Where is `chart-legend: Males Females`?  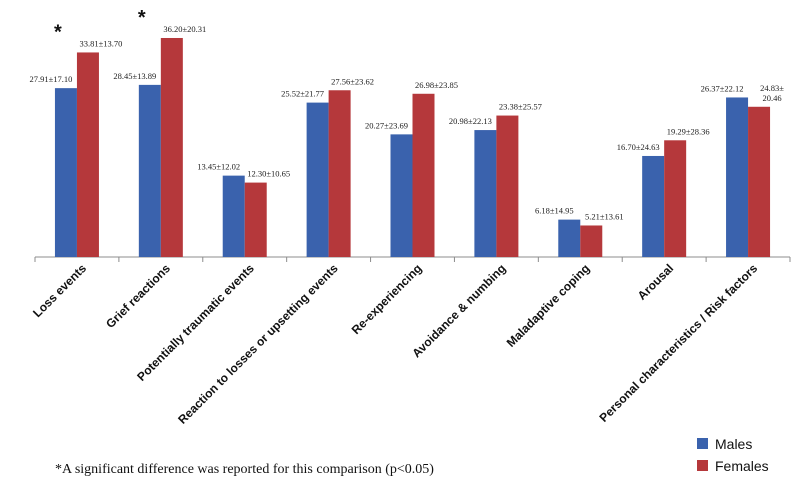
chart-legend: Males Females is located at coordinates (733, 455).